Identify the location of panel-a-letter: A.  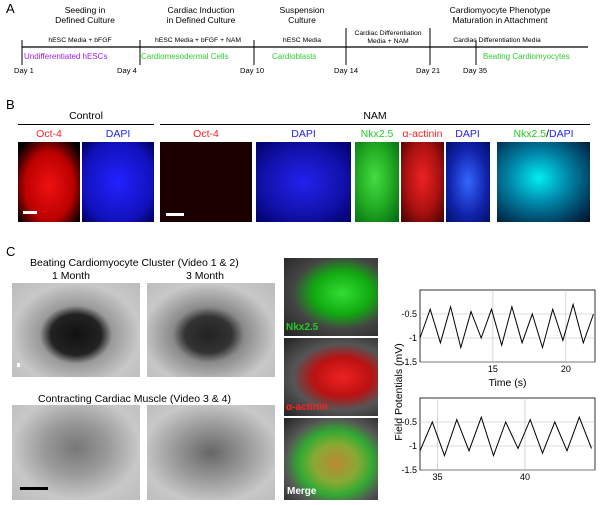
(10, 8).